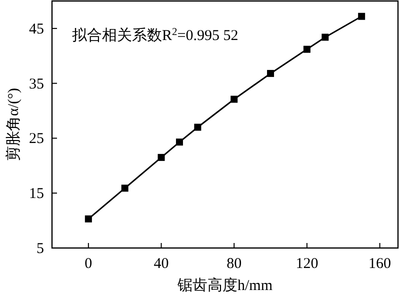  Describe the element at coordinates (380, 264) in the screenshot. I see `x-tick-label: 160` at that location.